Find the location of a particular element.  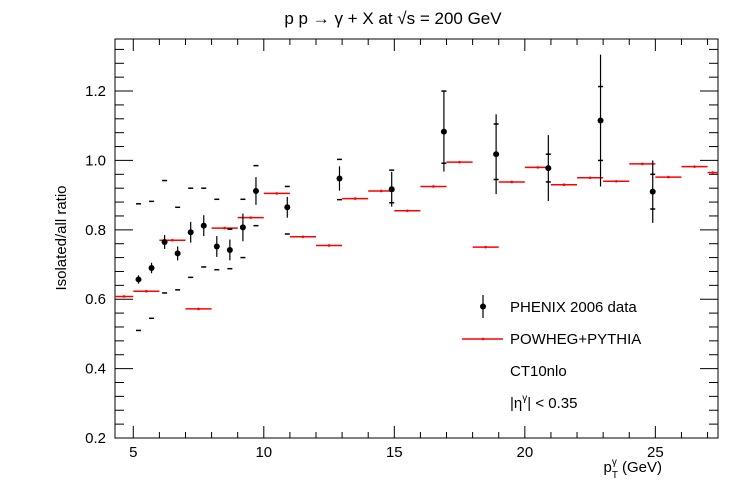

y-axis-label: Isolated/all ratio is located at coordinates (61, 237).